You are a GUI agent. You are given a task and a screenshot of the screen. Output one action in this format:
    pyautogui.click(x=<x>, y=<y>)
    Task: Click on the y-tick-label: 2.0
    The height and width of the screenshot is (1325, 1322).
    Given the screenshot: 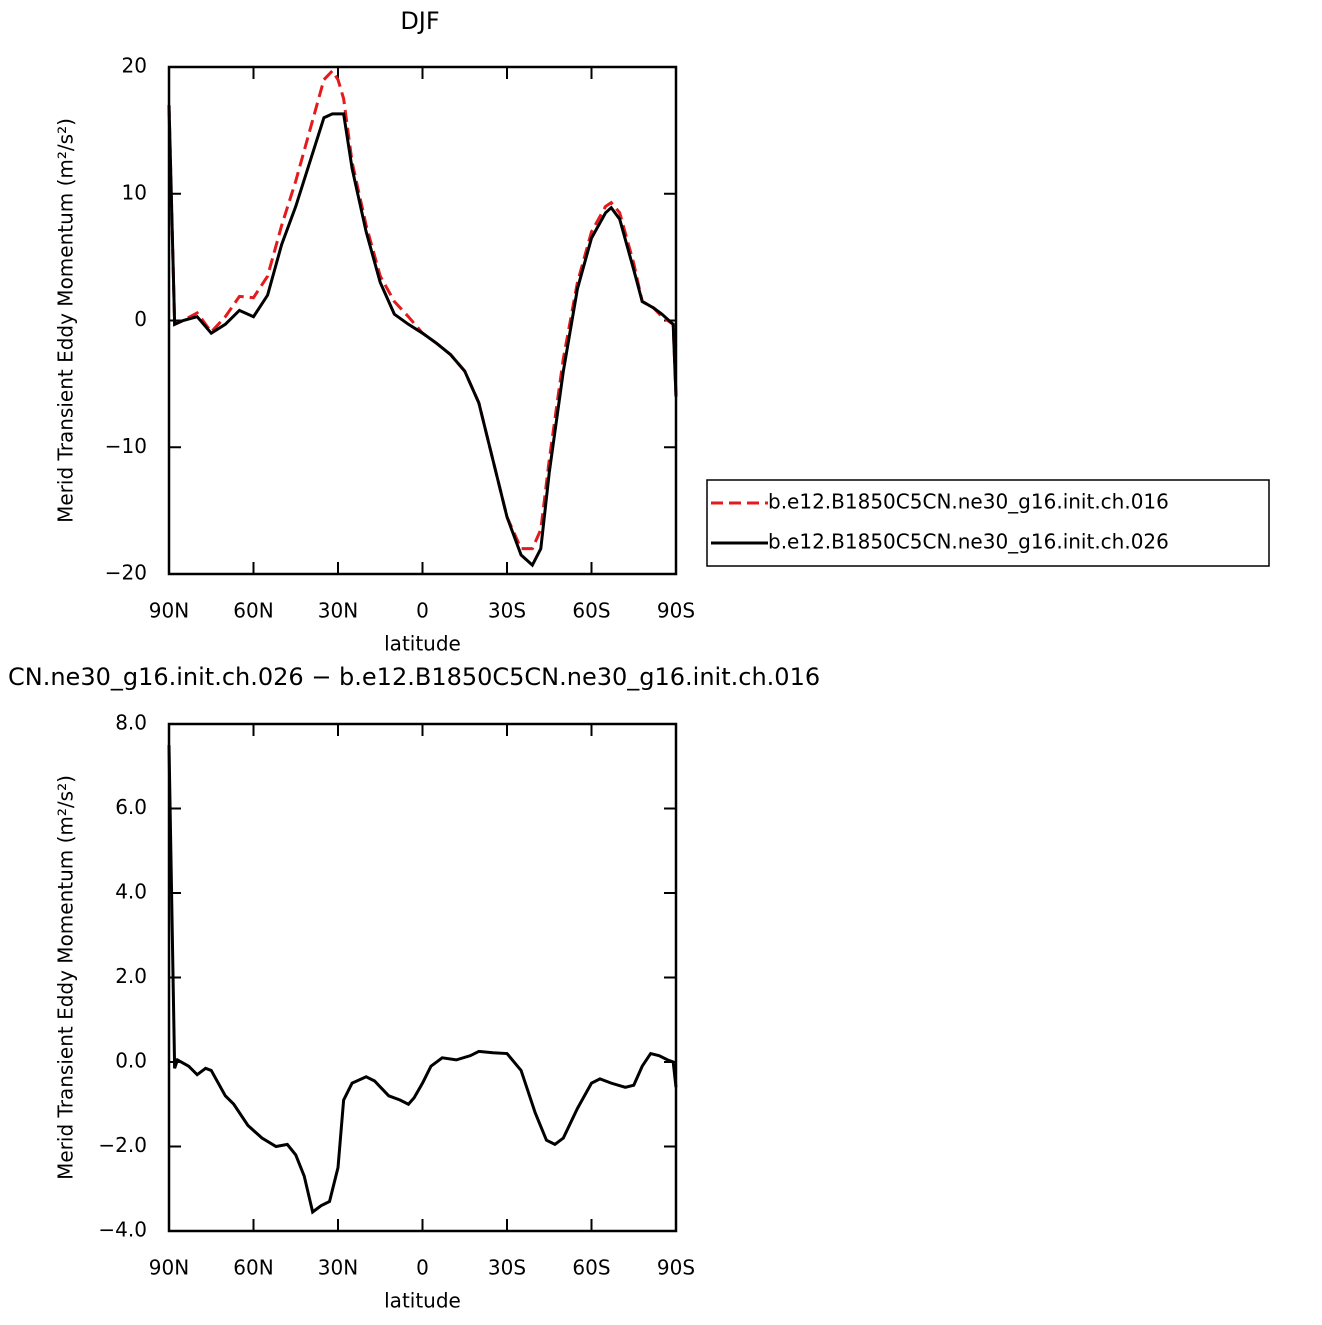 What is the action you would take?
    pyautogui.click(x=131, y=976)
    